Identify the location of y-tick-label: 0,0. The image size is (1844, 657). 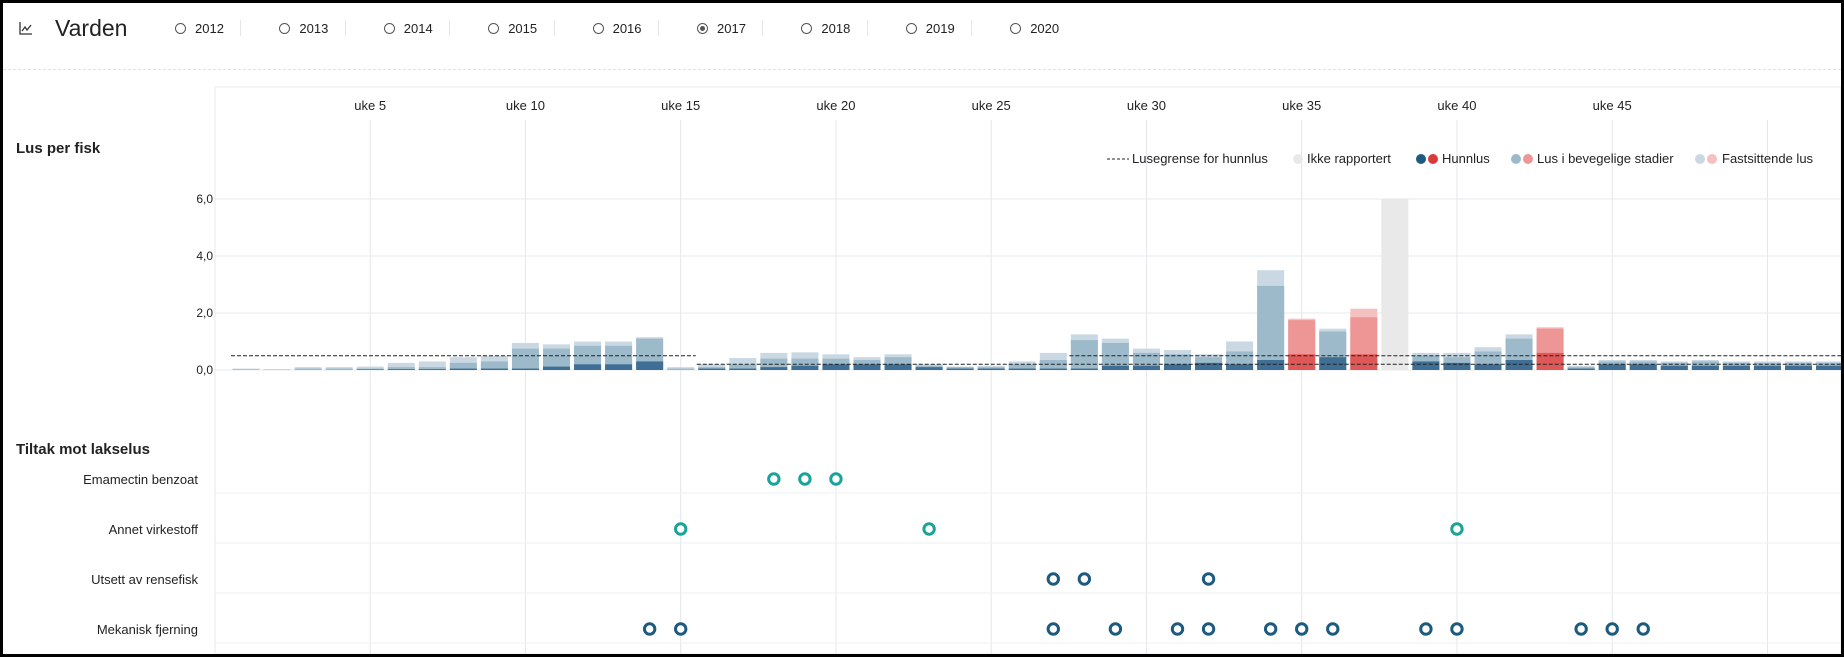
(204, 370).